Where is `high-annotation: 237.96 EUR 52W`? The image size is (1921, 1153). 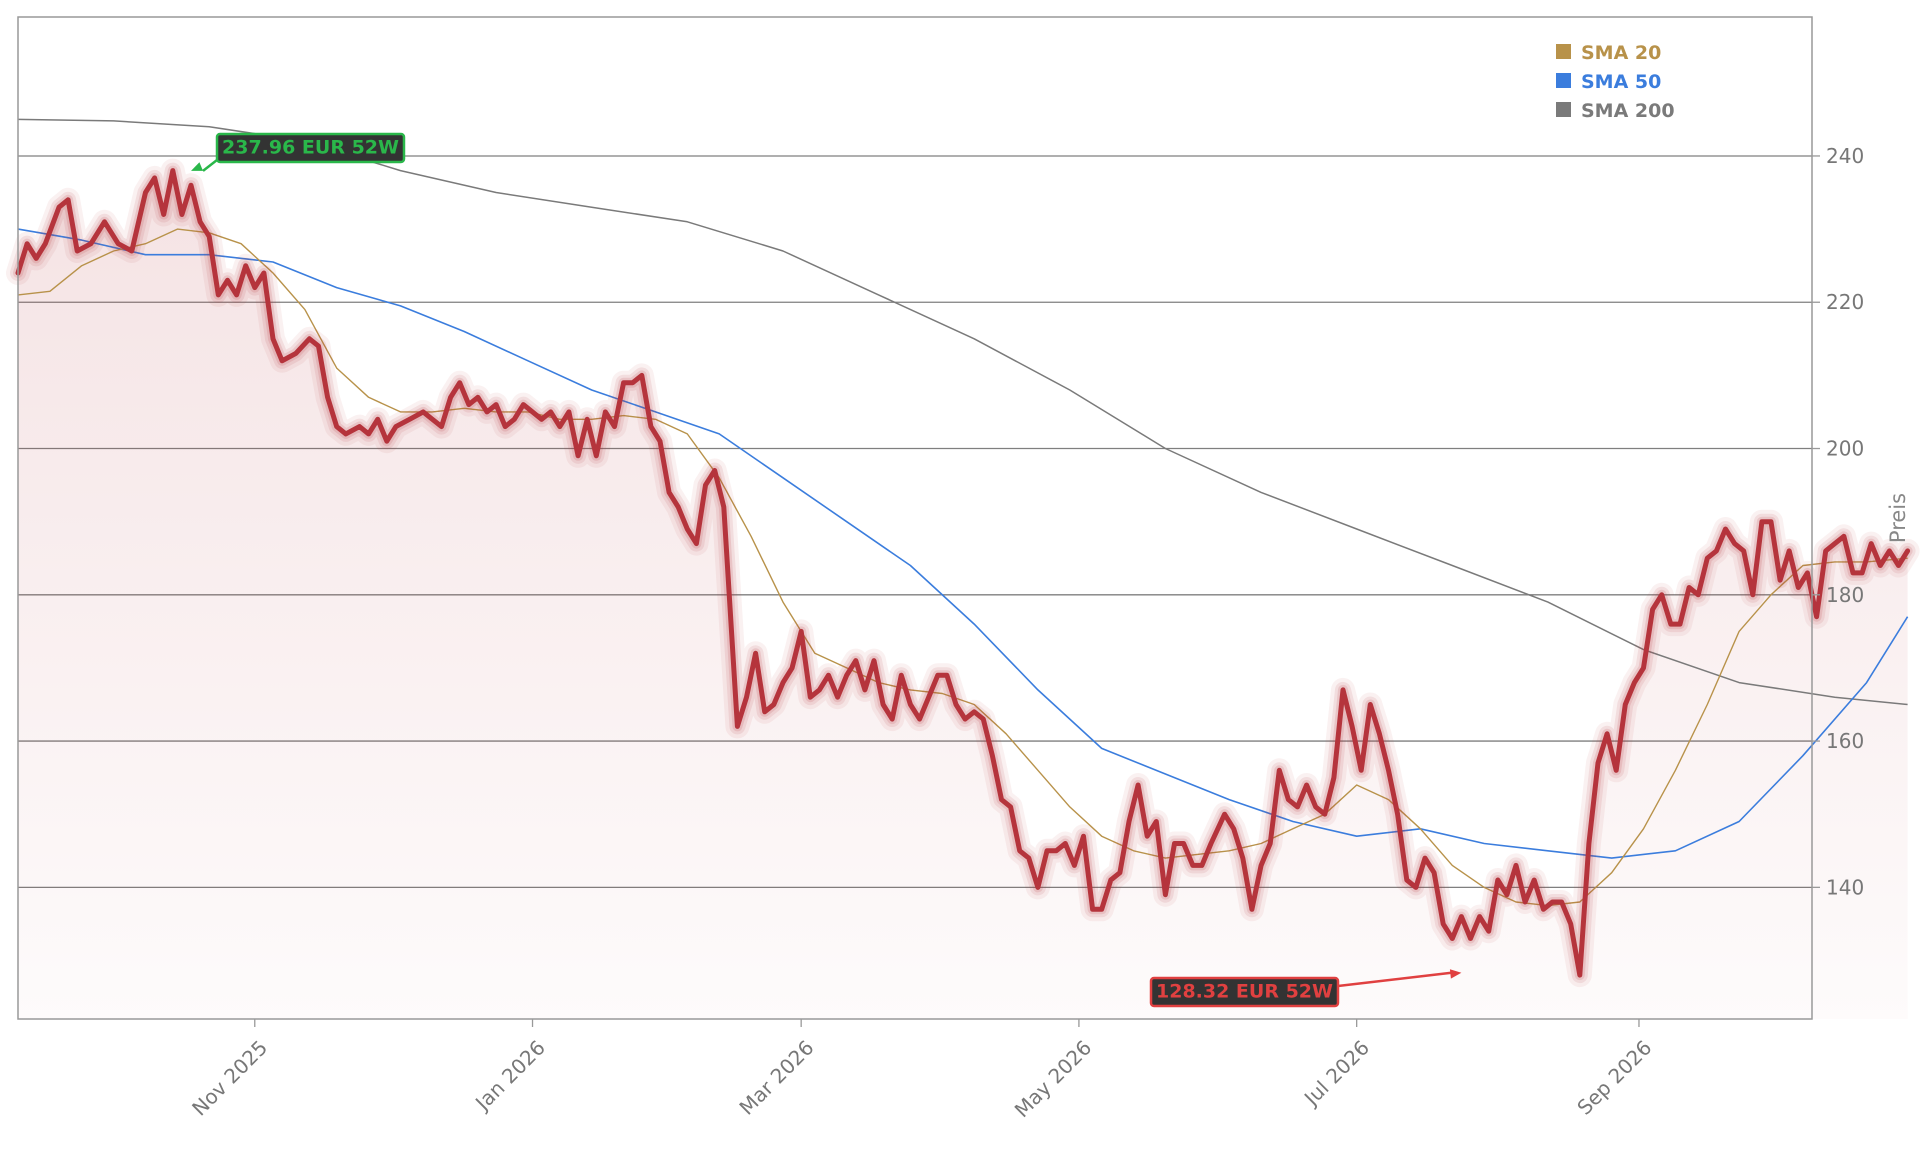 high-annotation: 237.96 EUR 52W is located at coordinates (298, 152).